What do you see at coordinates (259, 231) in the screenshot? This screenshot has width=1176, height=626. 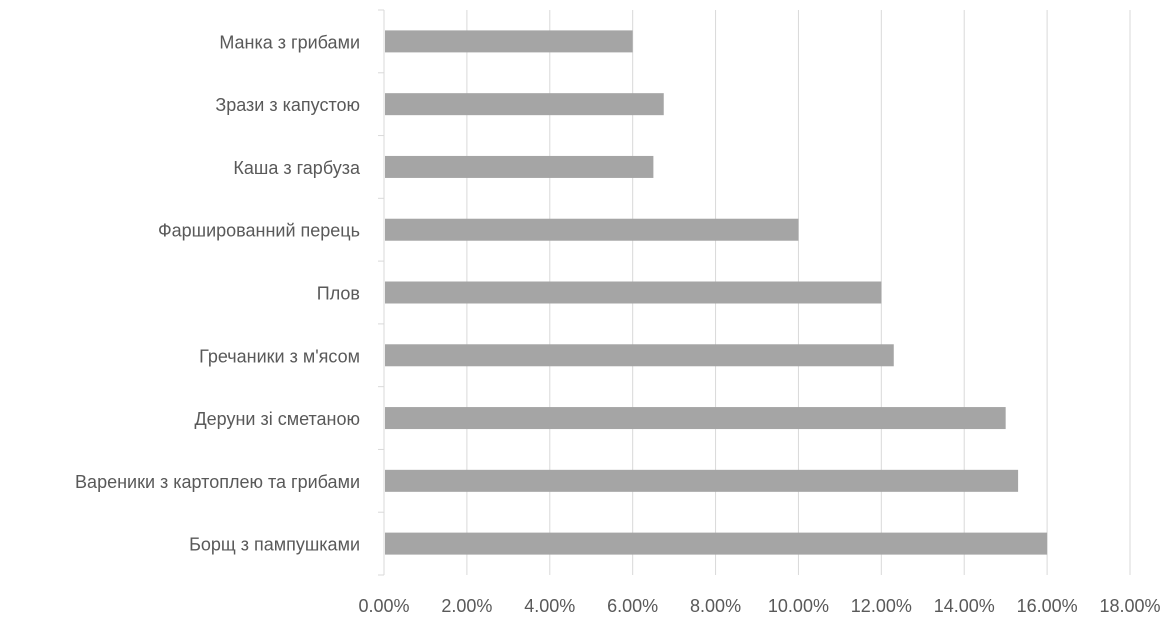 I see `category-label: Фаршированний перець` at bounding box center [259, 231].